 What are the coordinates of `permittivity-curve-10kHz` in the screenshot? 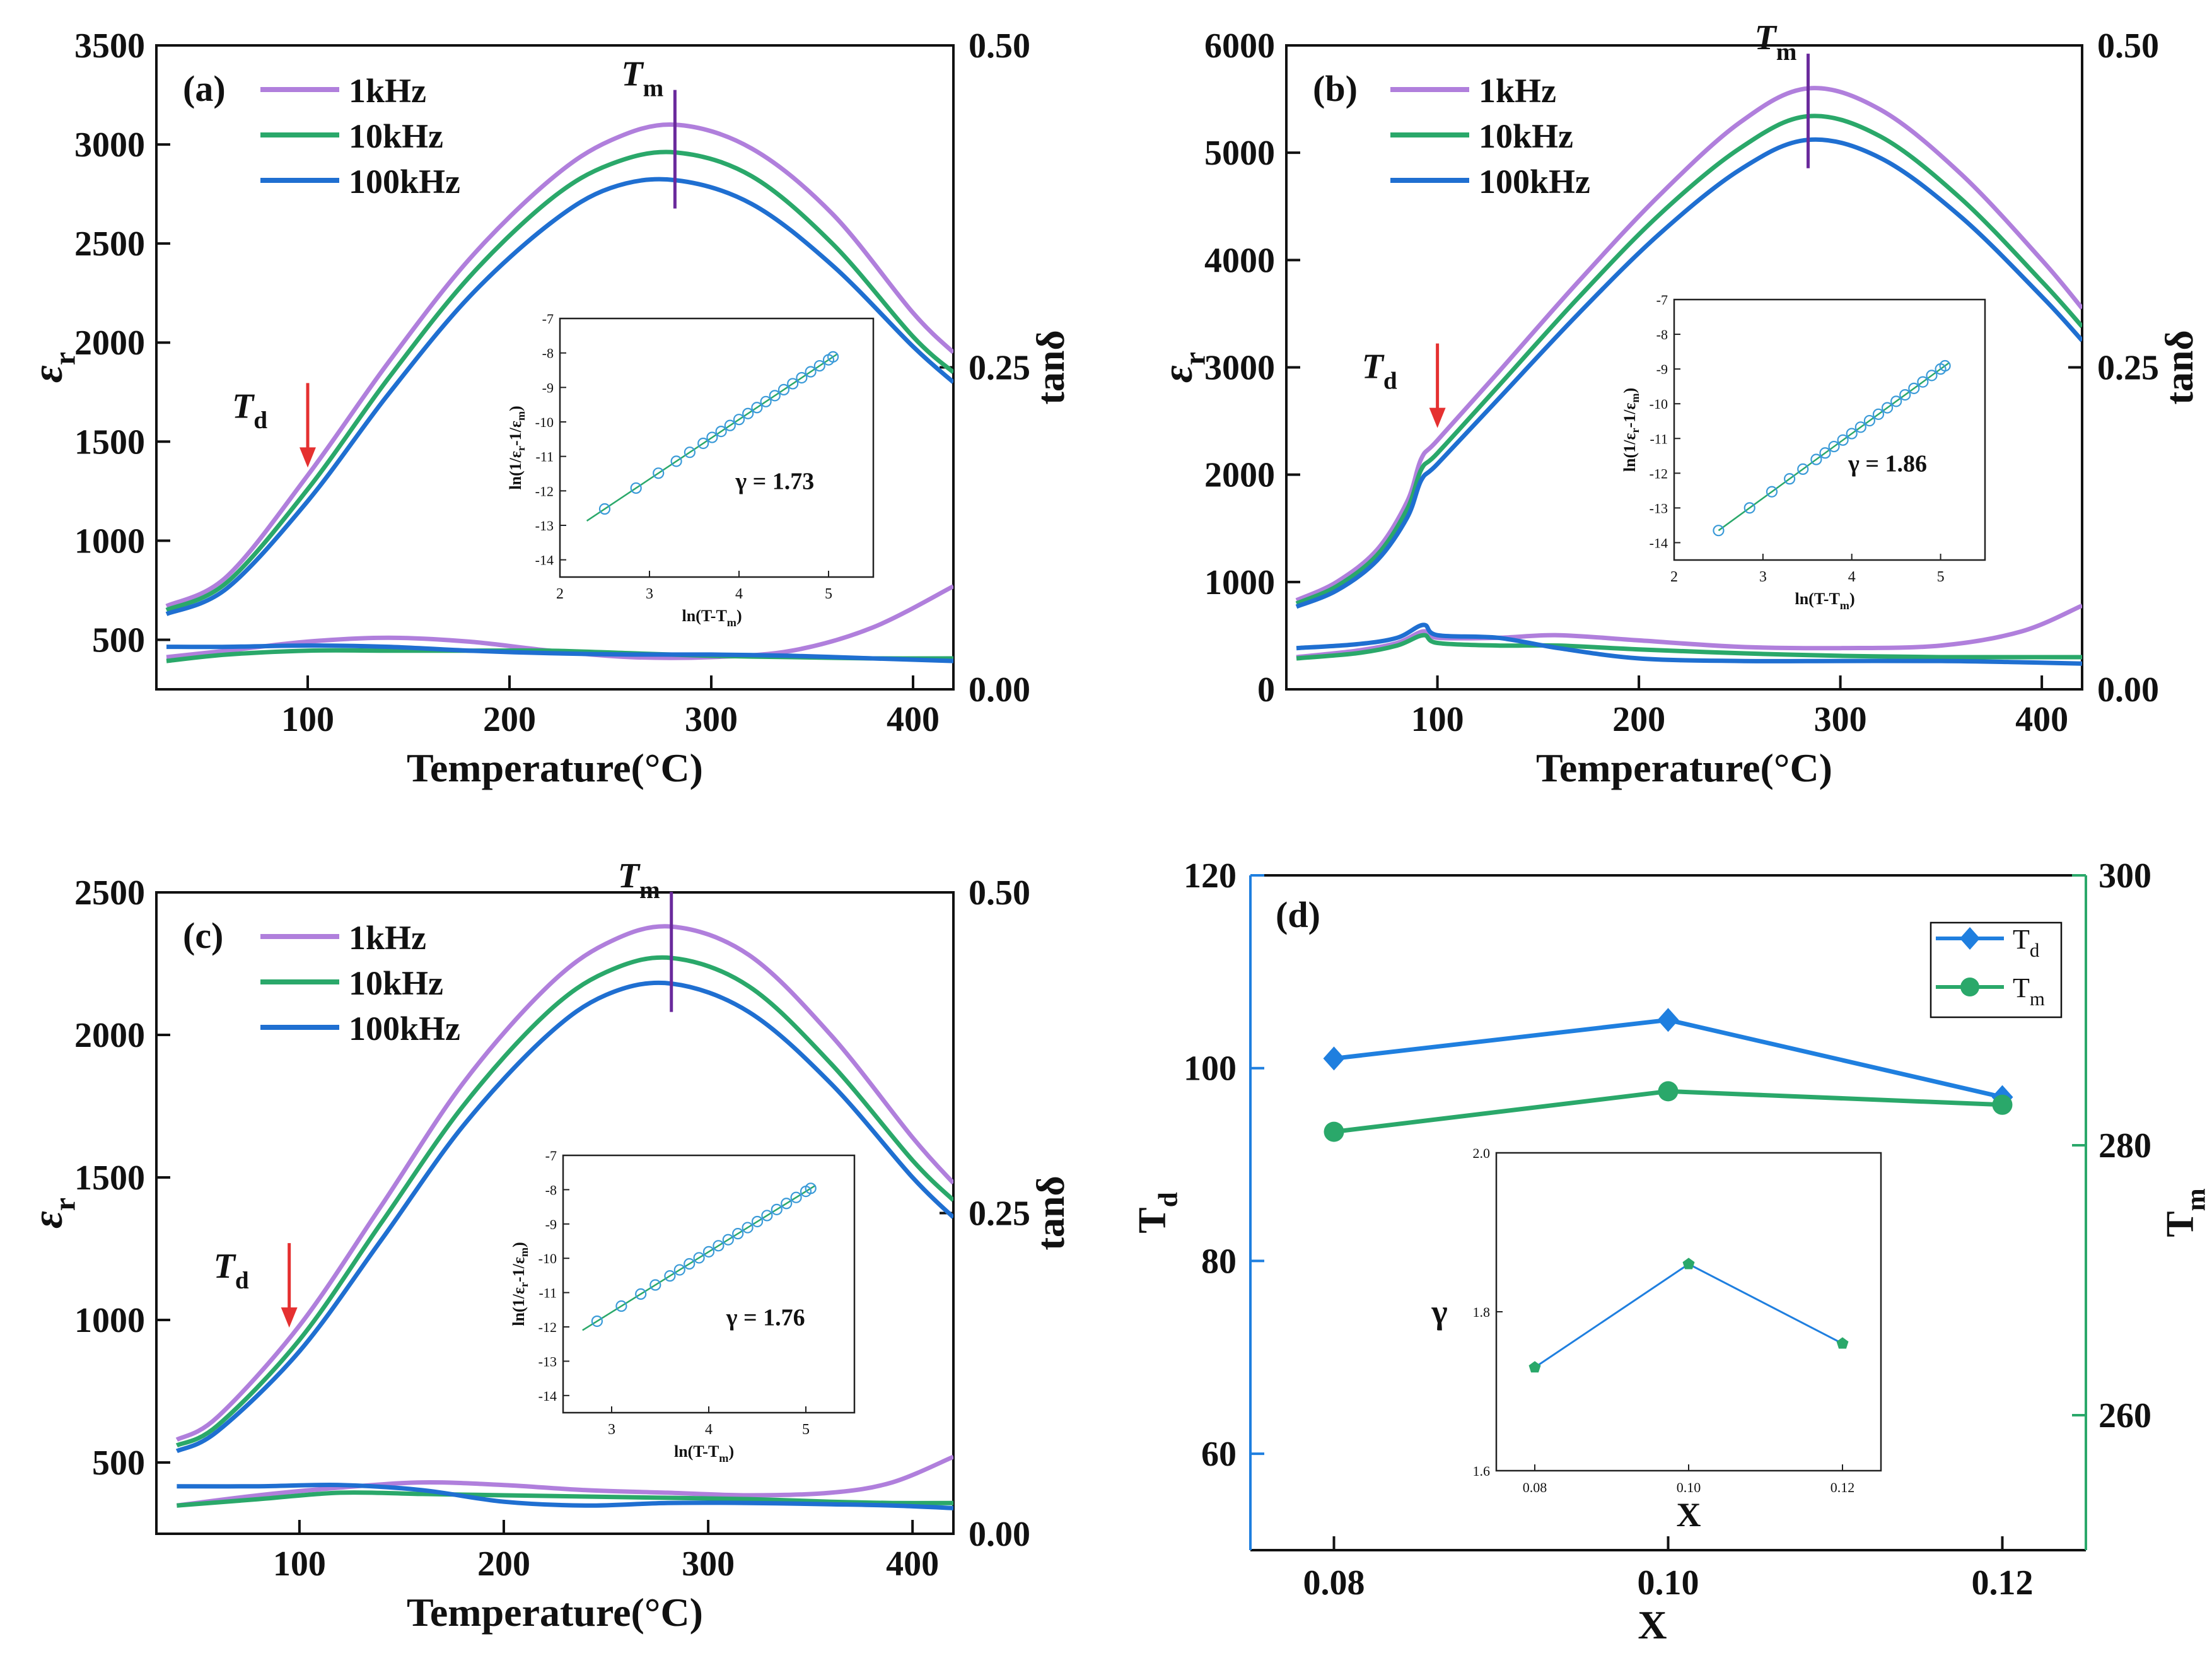 It's located at (1688, 360).